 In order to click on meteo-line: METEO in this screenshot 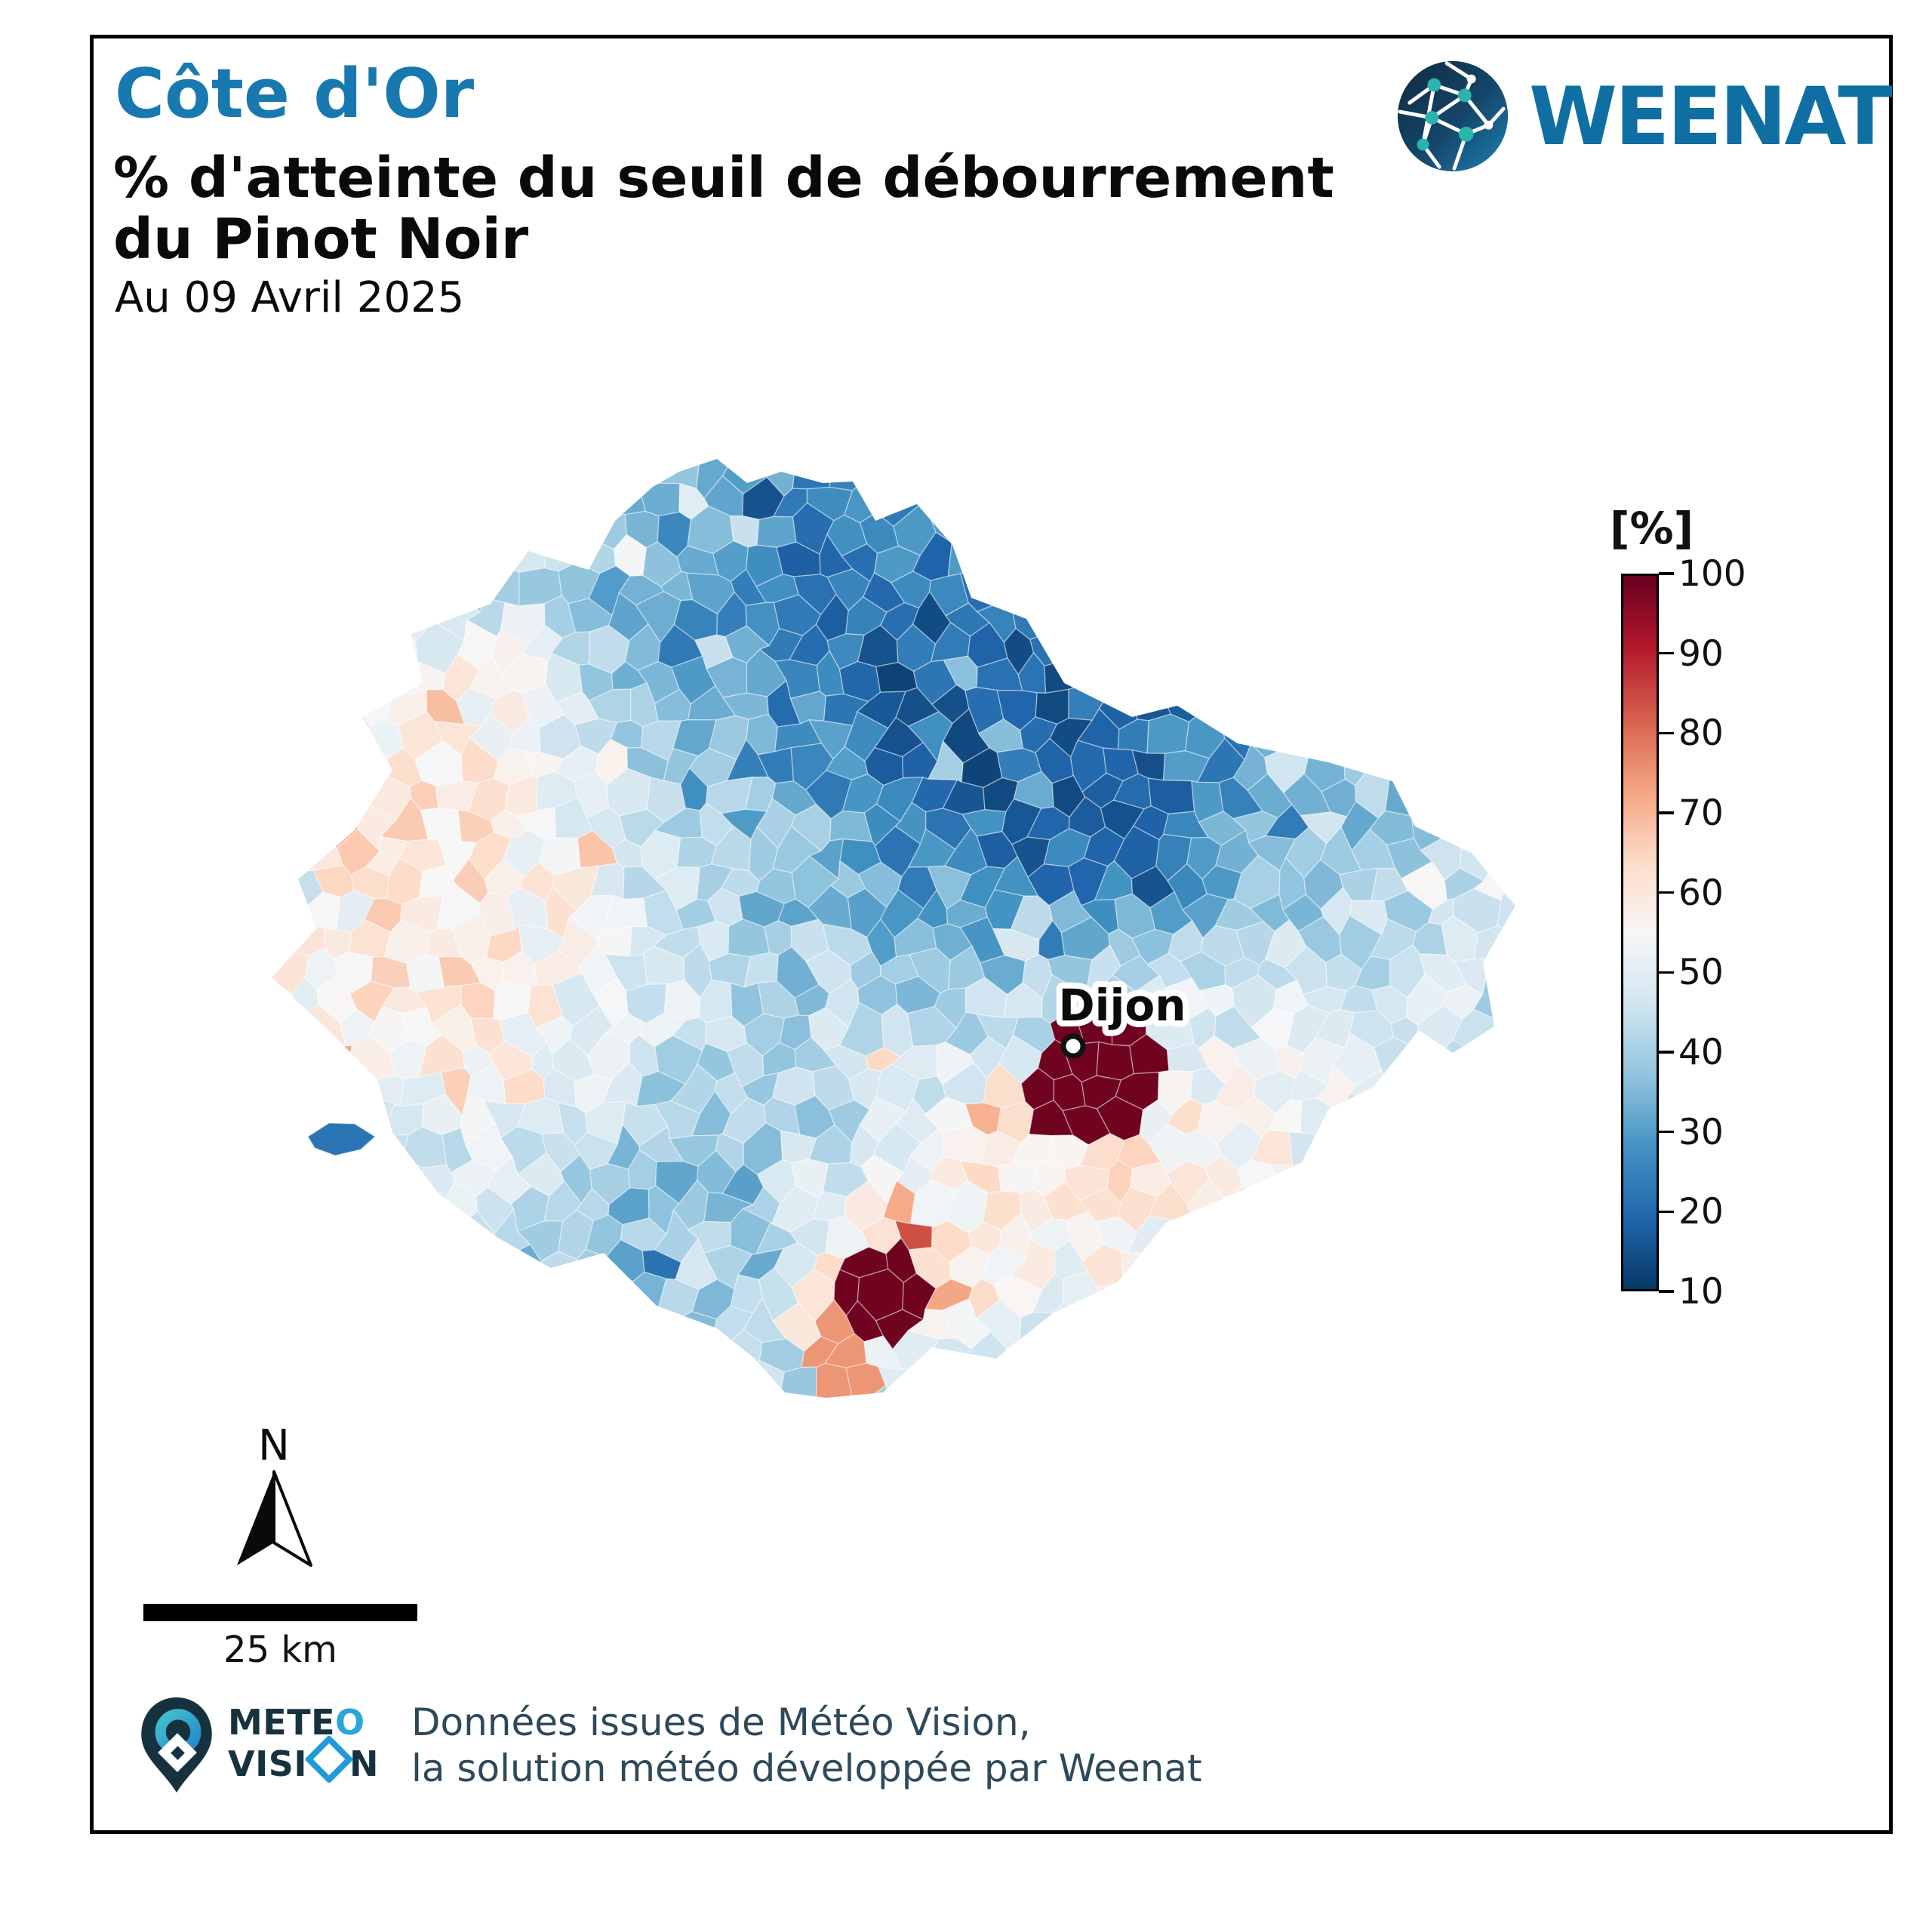, I will do `click(296, 1722)`.